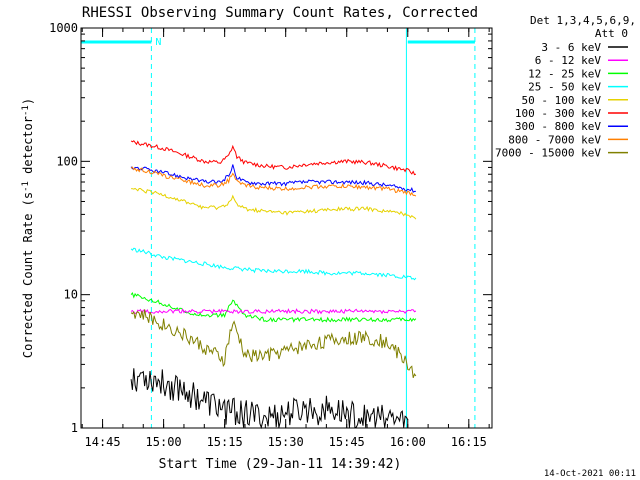 Image resolution: width=640 pixels, height=480 pixels. What do you see at coordinates (164, 442) in the screenshot?
I see `x-tick-label: 15:00` at bounding box center [164, 442].